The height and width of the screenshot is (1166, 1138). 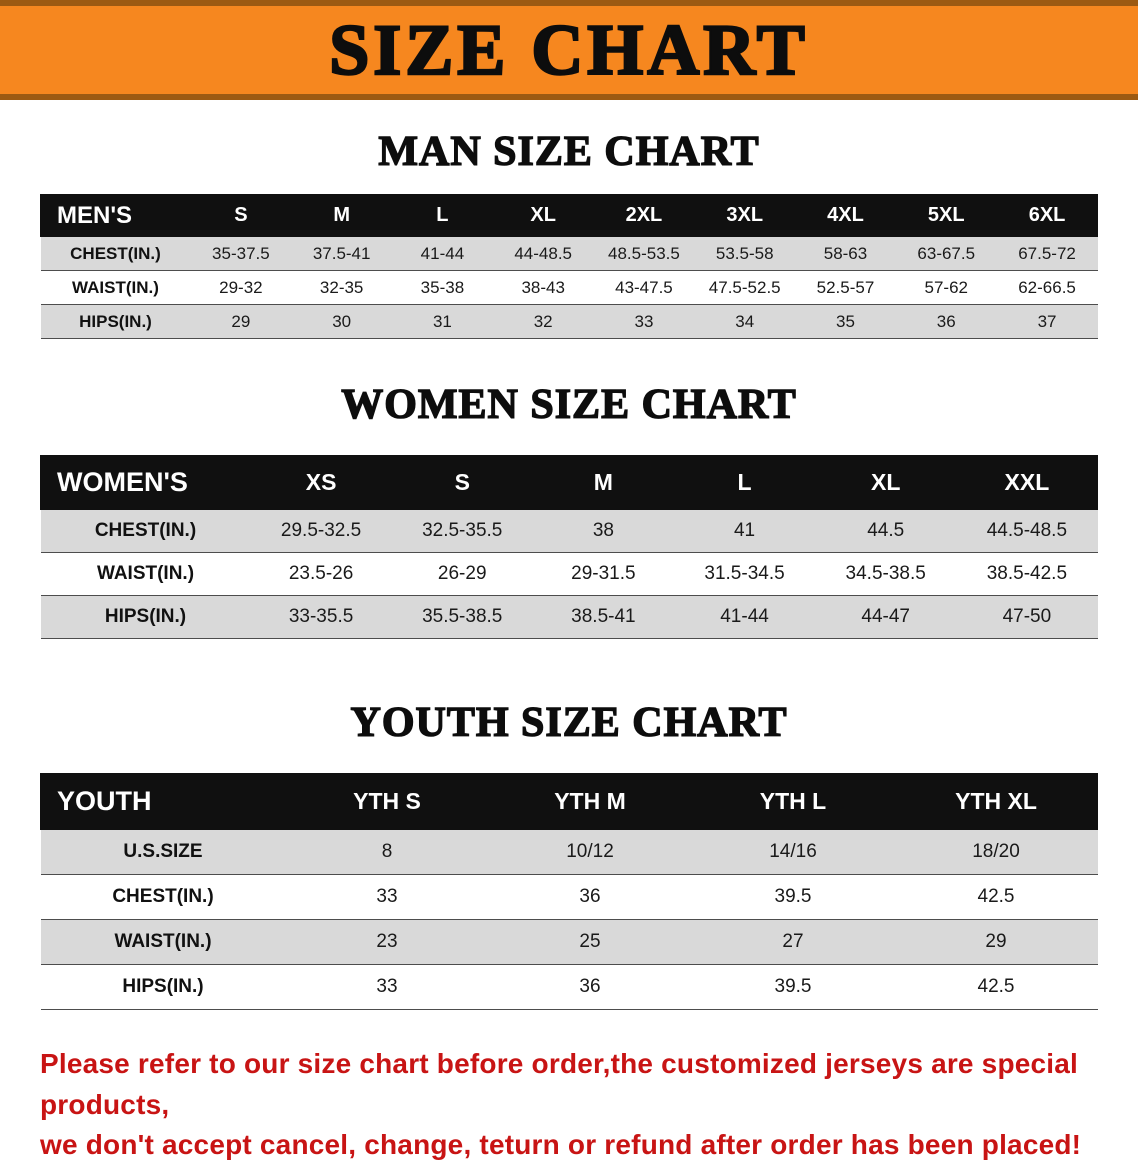 I want to click on size-table-header-row: WOMEN'S XS S M L XL XXL, so click(x=569, y=482).